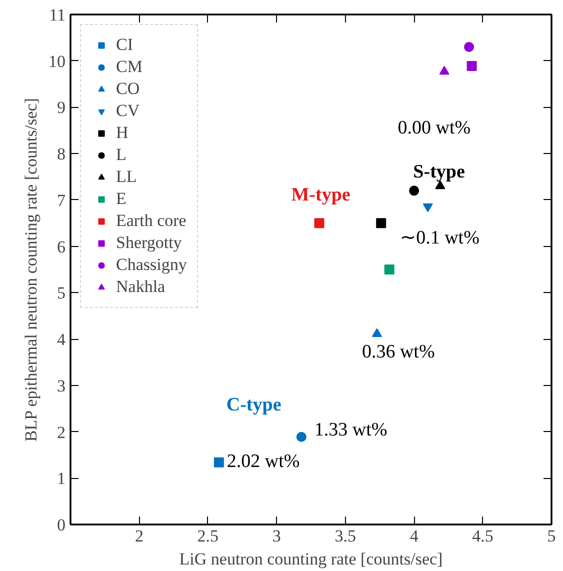 Image resolution: width=563 pixels, height=571 pixels. I want to click on legend-label: E, so click(122, 199).